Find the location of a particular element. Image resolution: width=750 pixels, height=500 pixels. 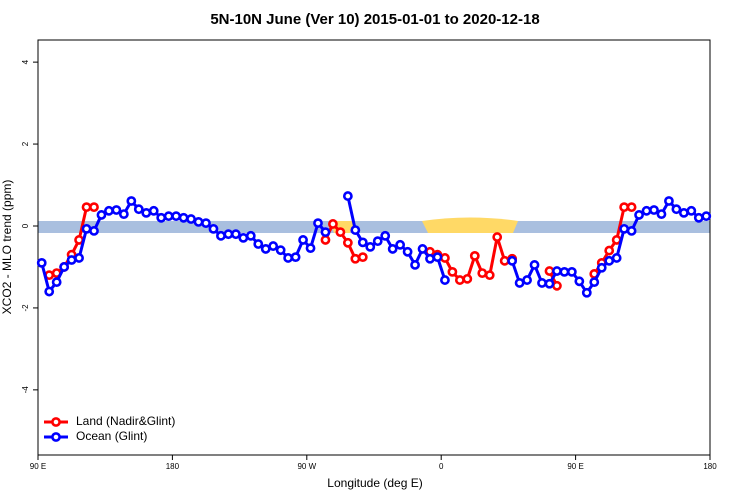

legend-label: Land (Nadir&Glint) is located at coordinates (125, 421).